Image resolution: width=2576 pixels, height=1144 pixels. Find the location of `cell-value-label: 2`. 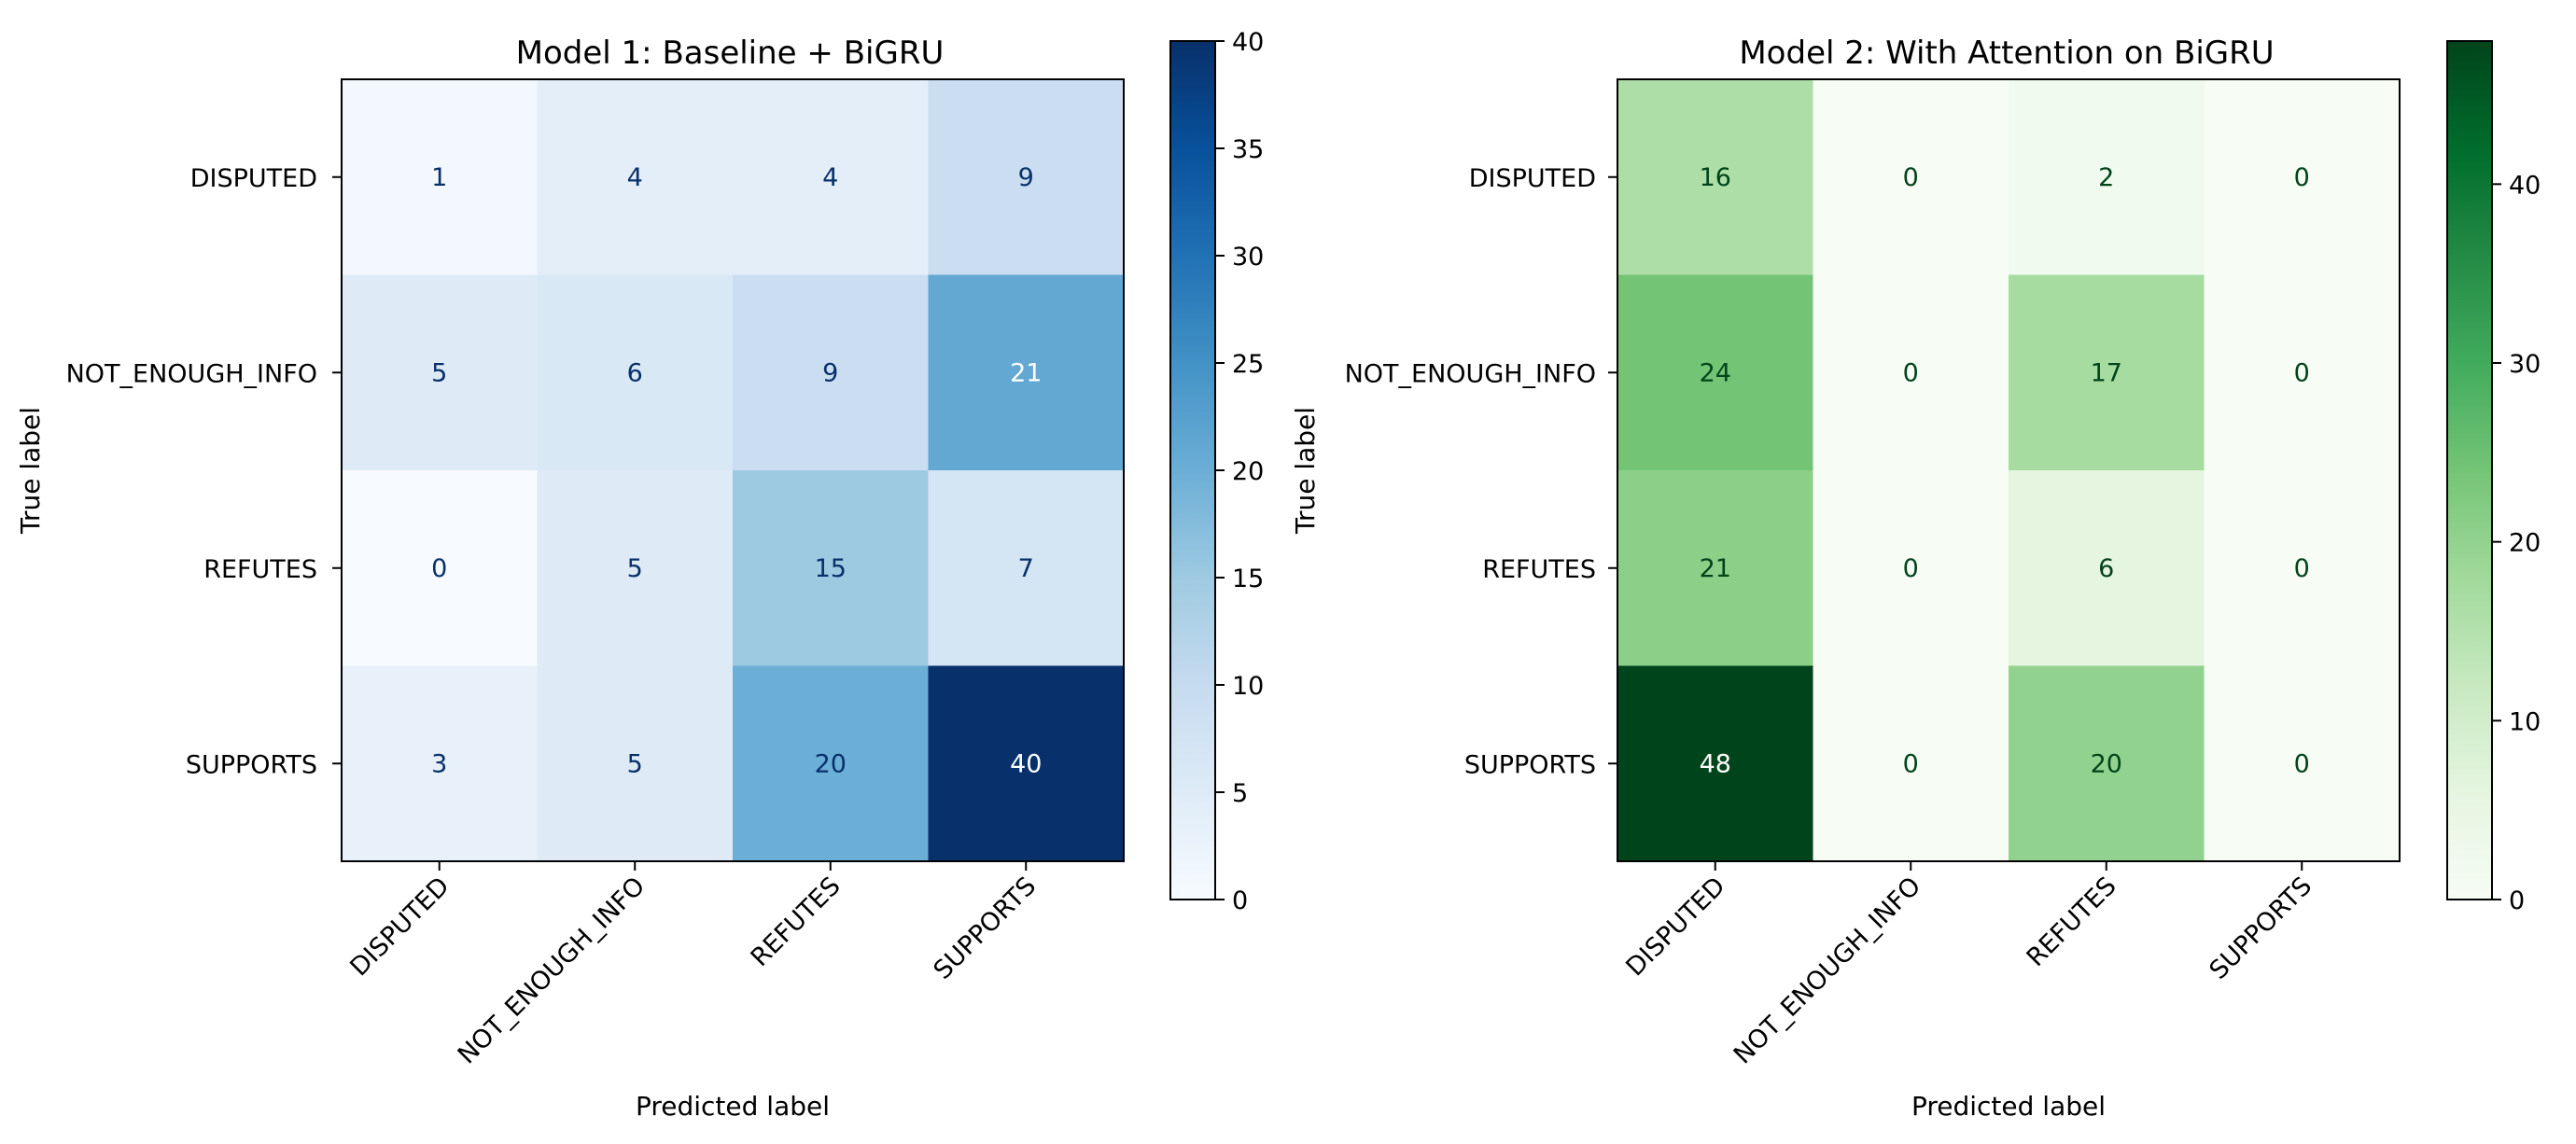

cell-value-label: 2 is located at coordinates (2106, 177).